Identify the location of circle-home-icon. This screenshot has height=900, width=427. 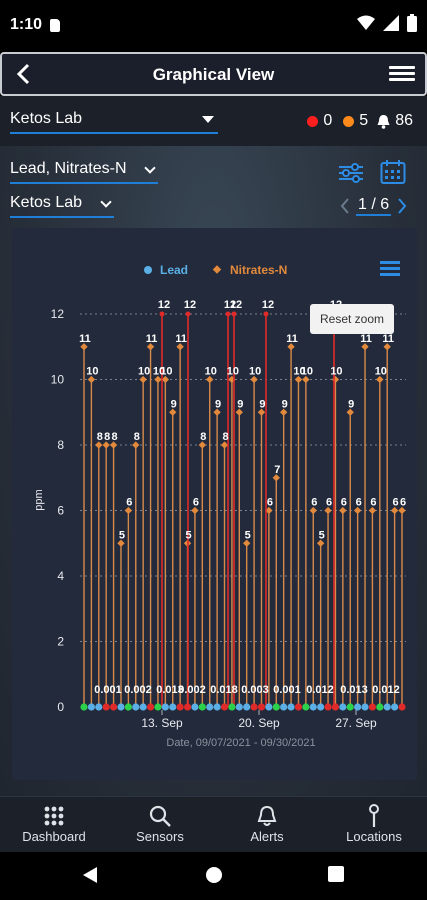
(214, 875).